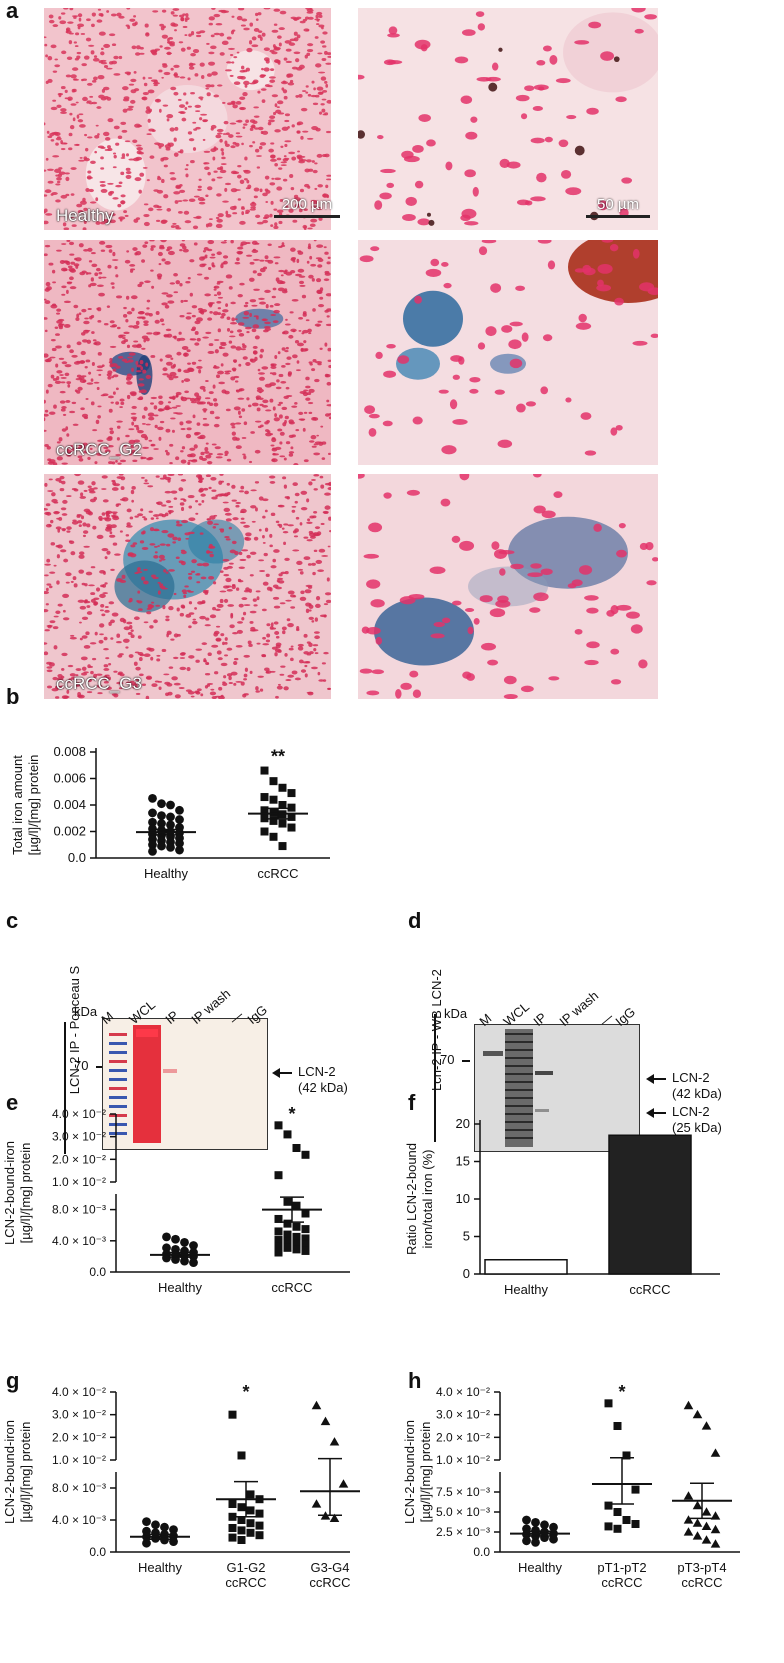 The height and width of the screenshot is (1663, 784). What do you see at coordinates (79, 1437) in the screenshot?
I see `y-tick-label: 2.0 × 10⁻²` at bounding box center [79, 1437].